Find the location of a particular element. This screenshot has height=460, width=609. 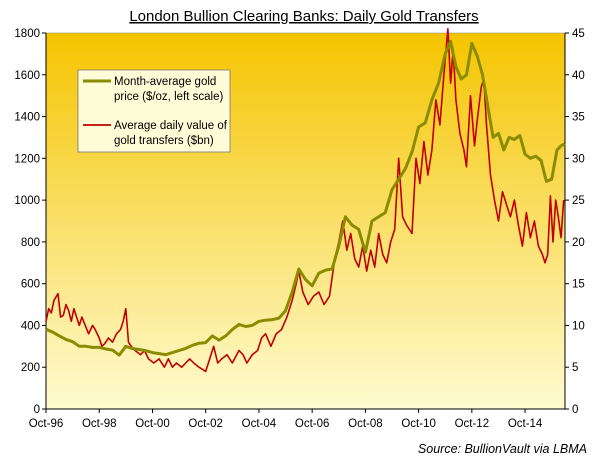

right-axis-tick-label: 35 is located at coordinates (578, 118).